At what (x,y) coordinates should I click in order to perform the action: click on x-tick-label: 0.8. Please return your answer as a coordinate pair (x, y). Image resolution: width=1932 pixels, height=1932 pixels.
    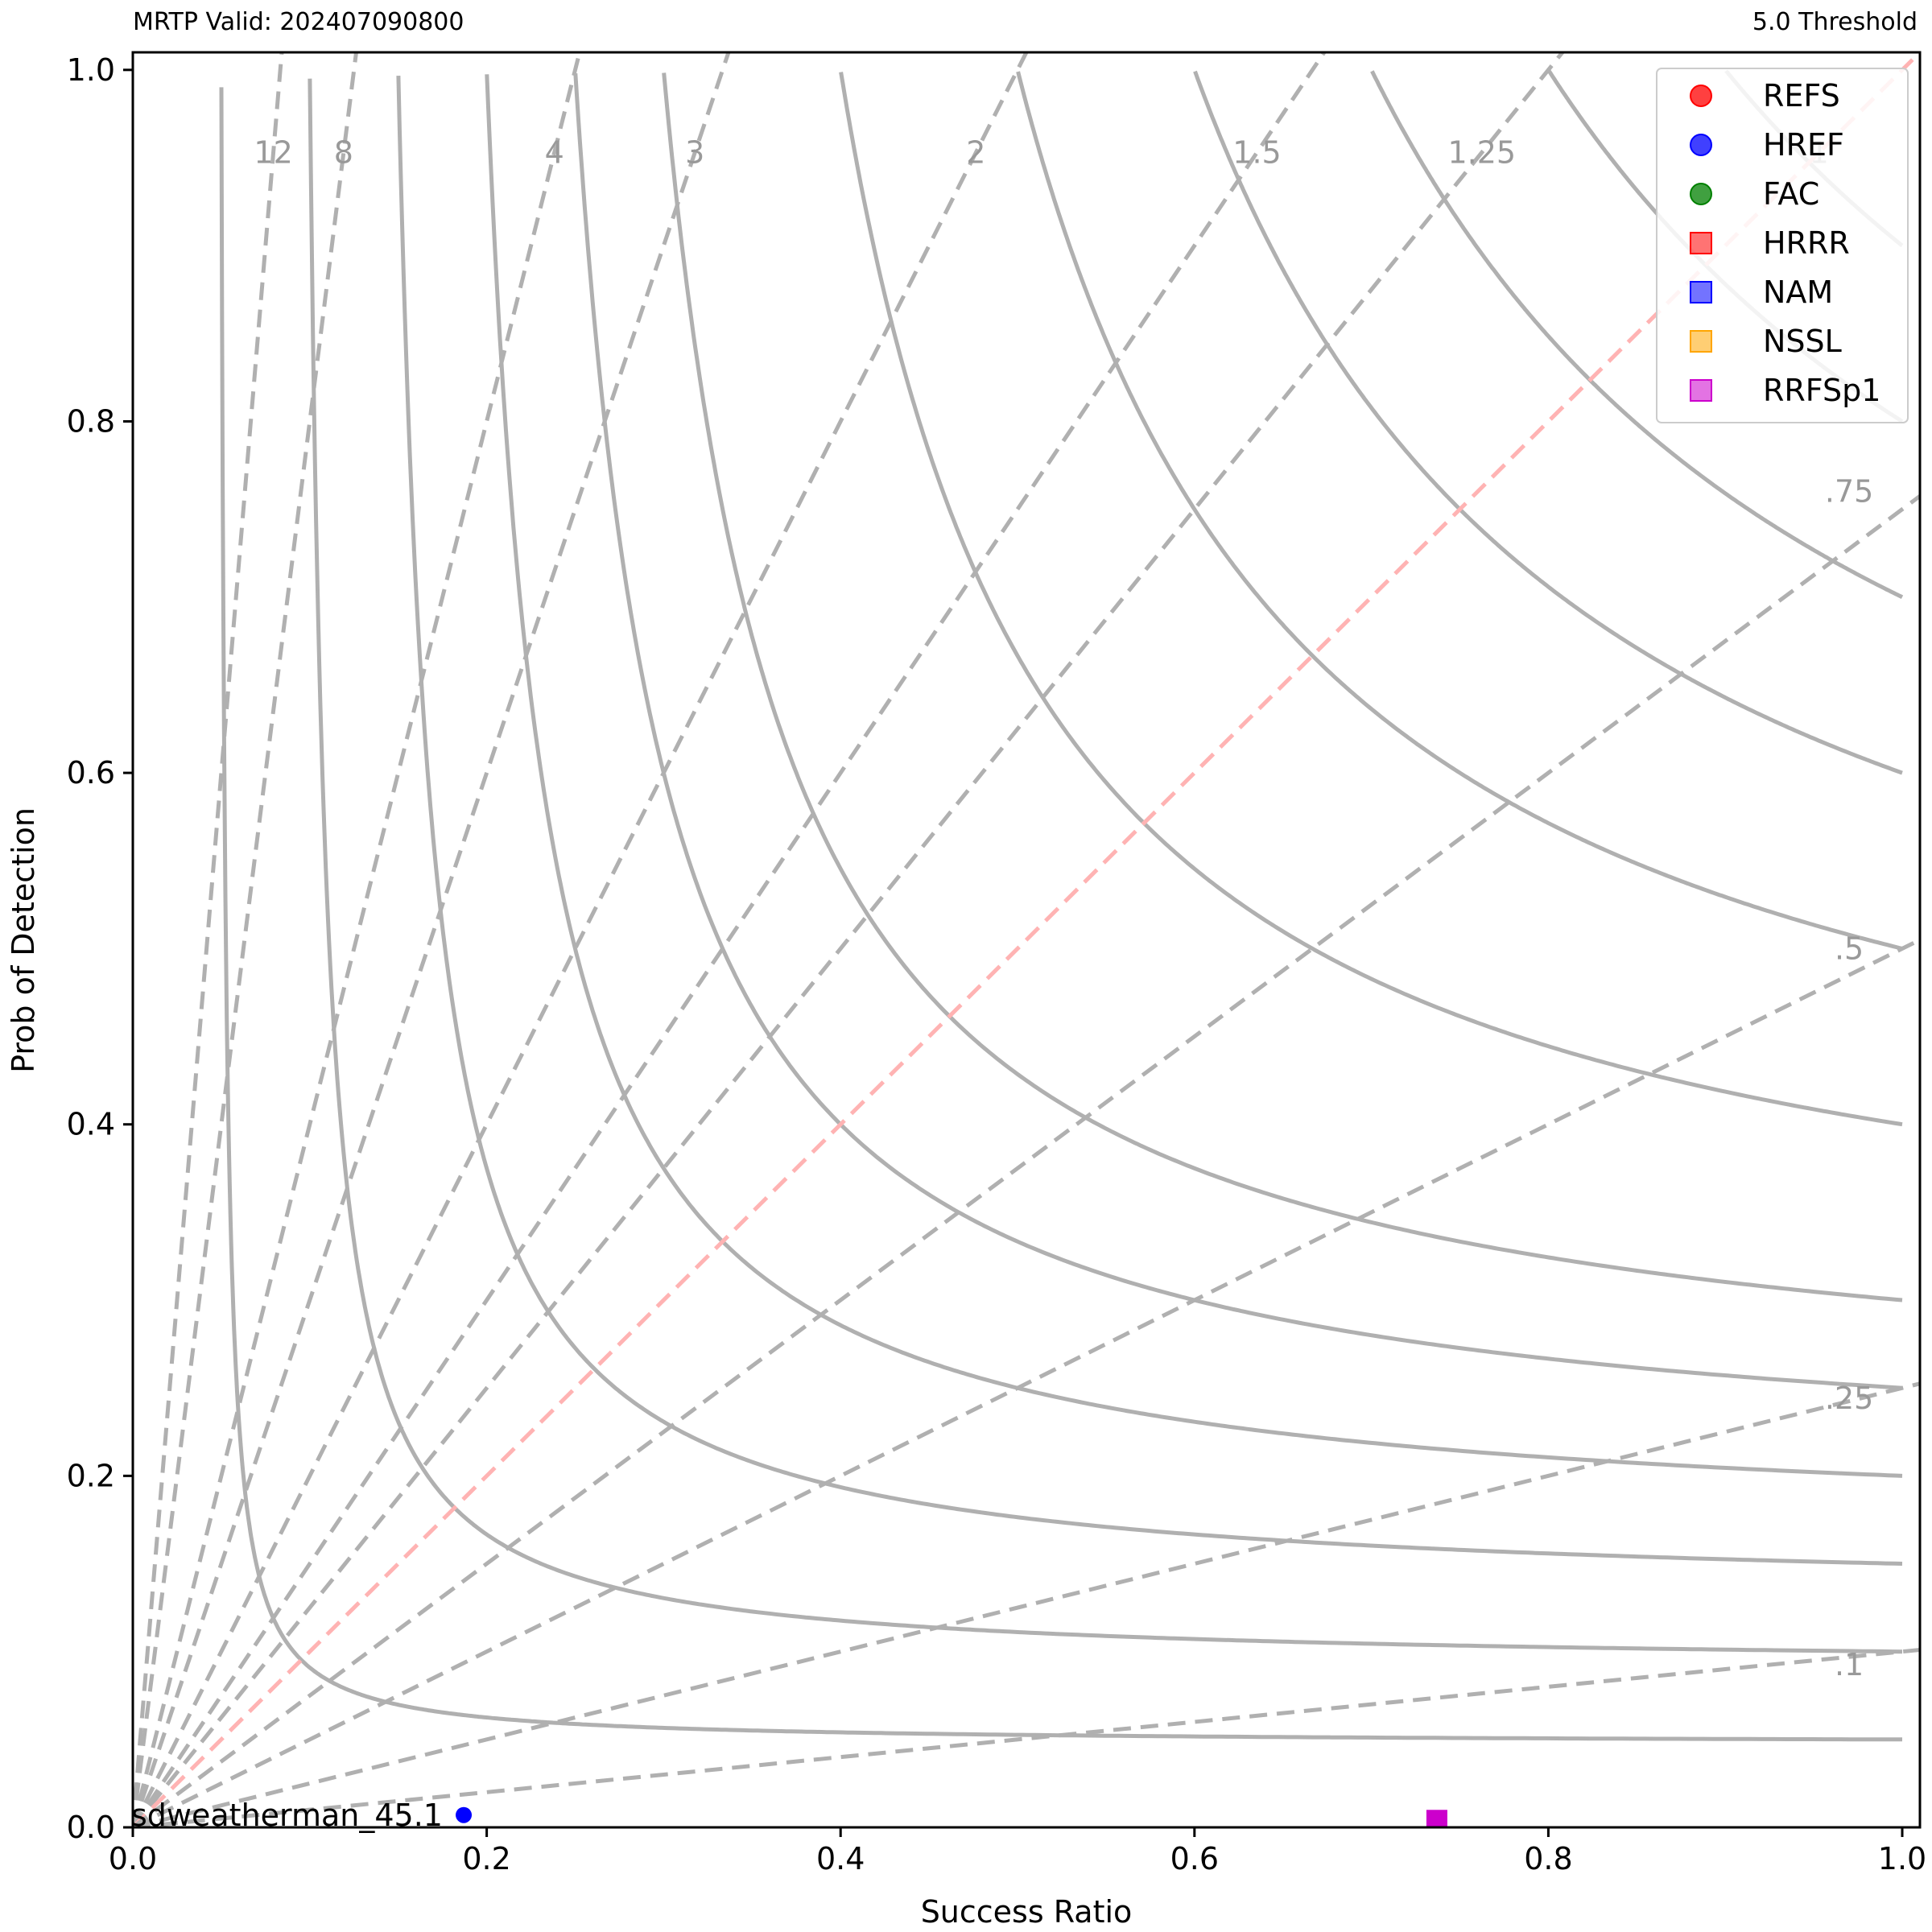
    Looking at the image, I should click on (1548, 1858).